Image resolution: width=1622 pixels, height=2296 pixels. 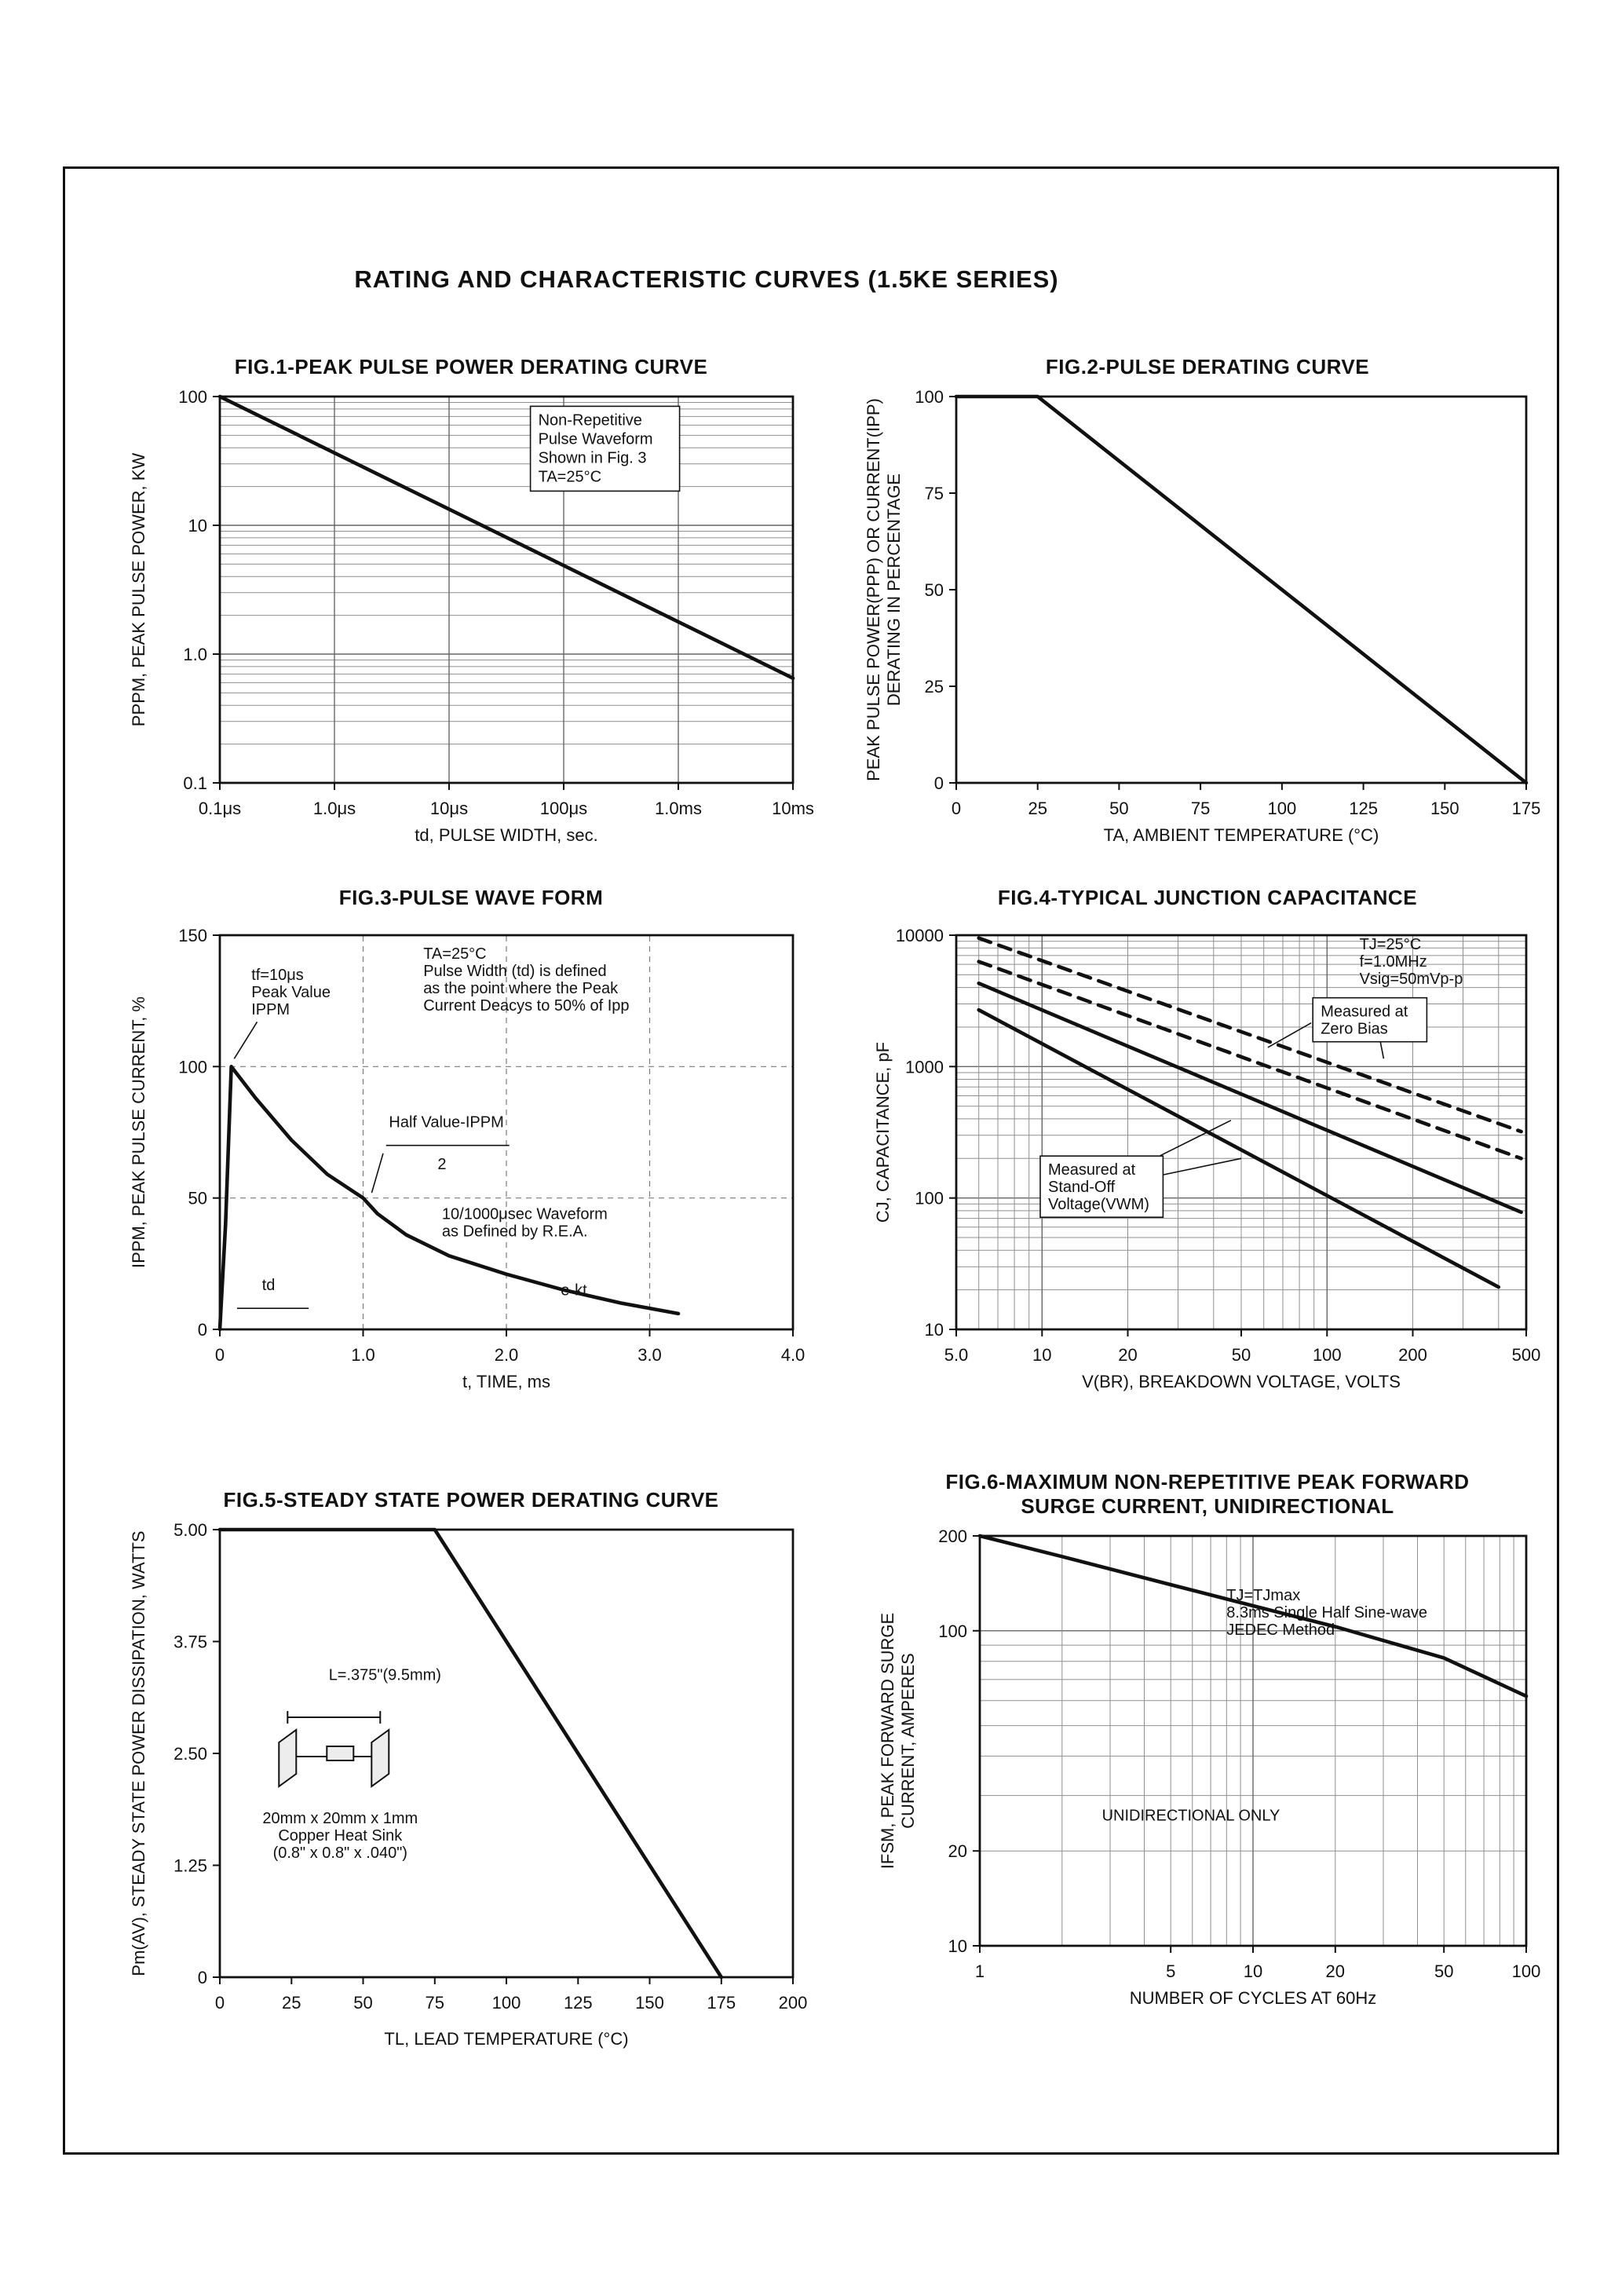 What do you see at coordinates (957, 1355) in the screenshot?
I see `svg-text: 5.0` at bounding box center [957, 1355].